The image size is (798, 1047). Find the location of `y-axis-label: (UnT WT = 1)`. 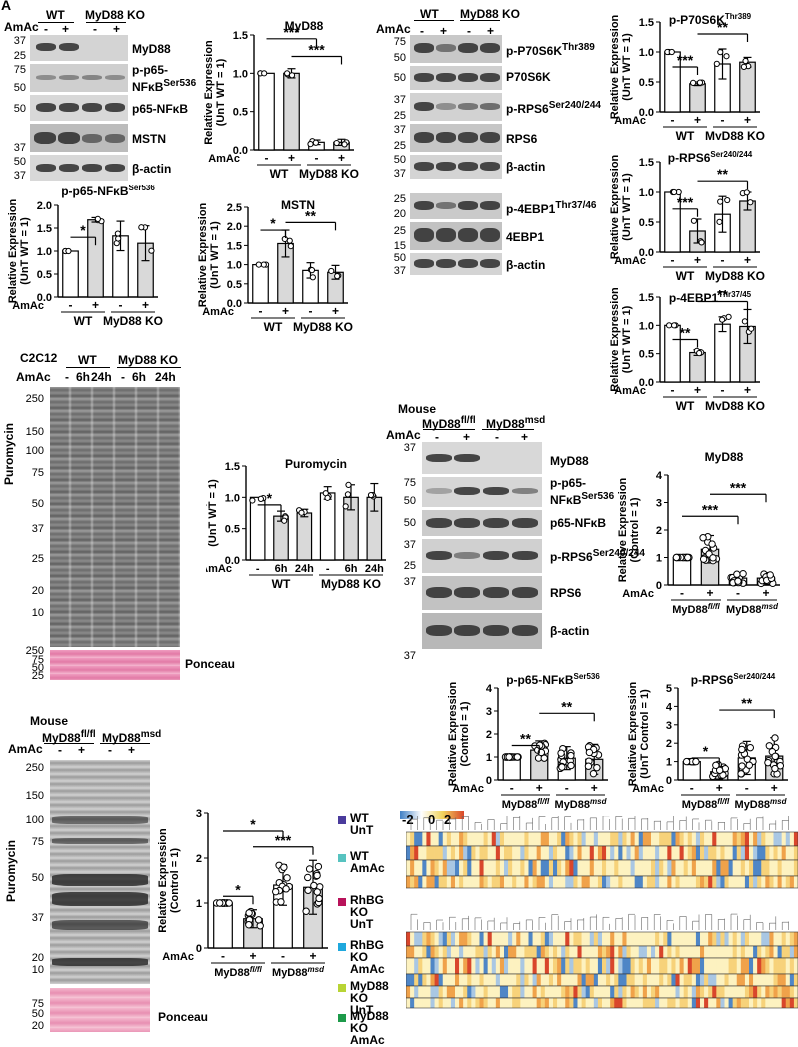

y-axis-label: (UnT WT = 1) is located at coordinates (213, 513).